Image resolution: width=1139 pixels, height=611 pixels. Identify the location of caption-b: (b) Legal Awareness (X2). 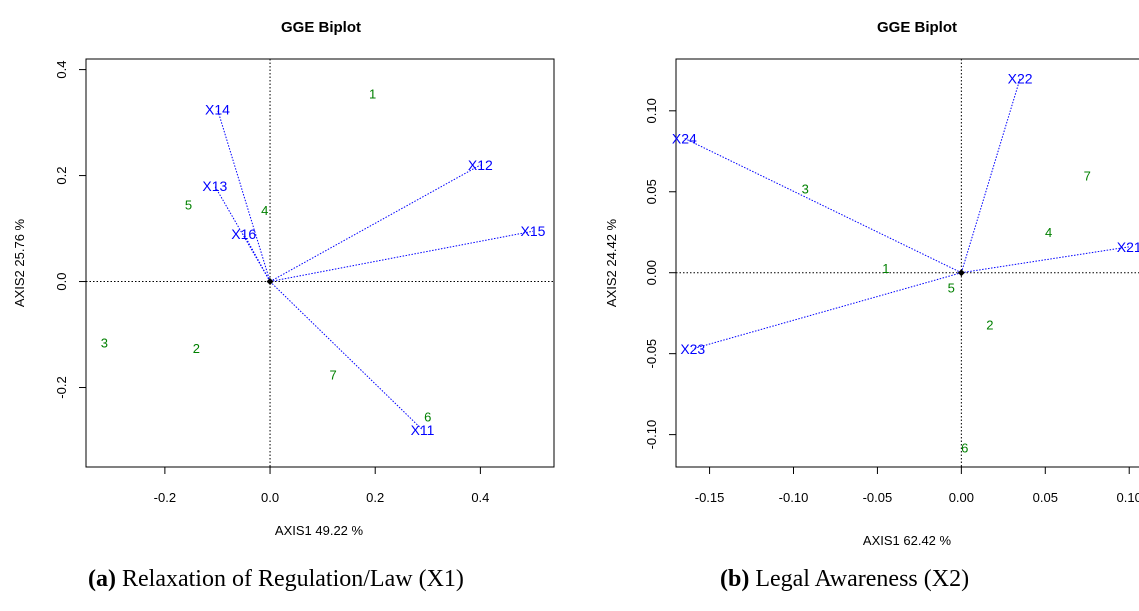
(844, 579).